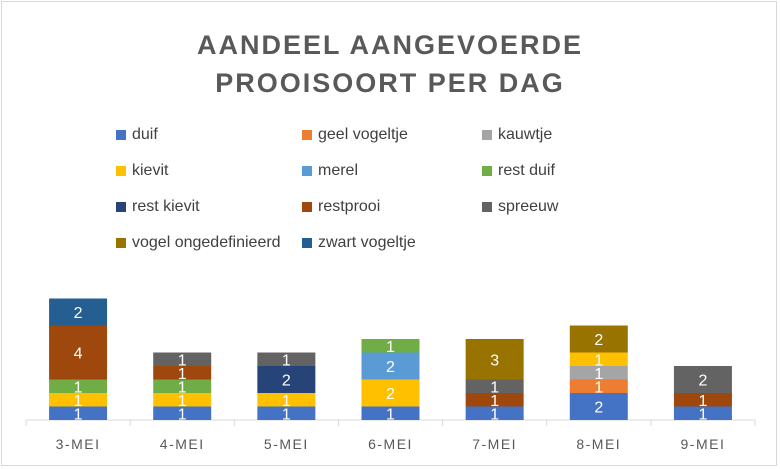 Image resolution: width=780 pixels, height=469 pixels. I want to click on x-tick-label: 7-MEI, so click(494, 444).